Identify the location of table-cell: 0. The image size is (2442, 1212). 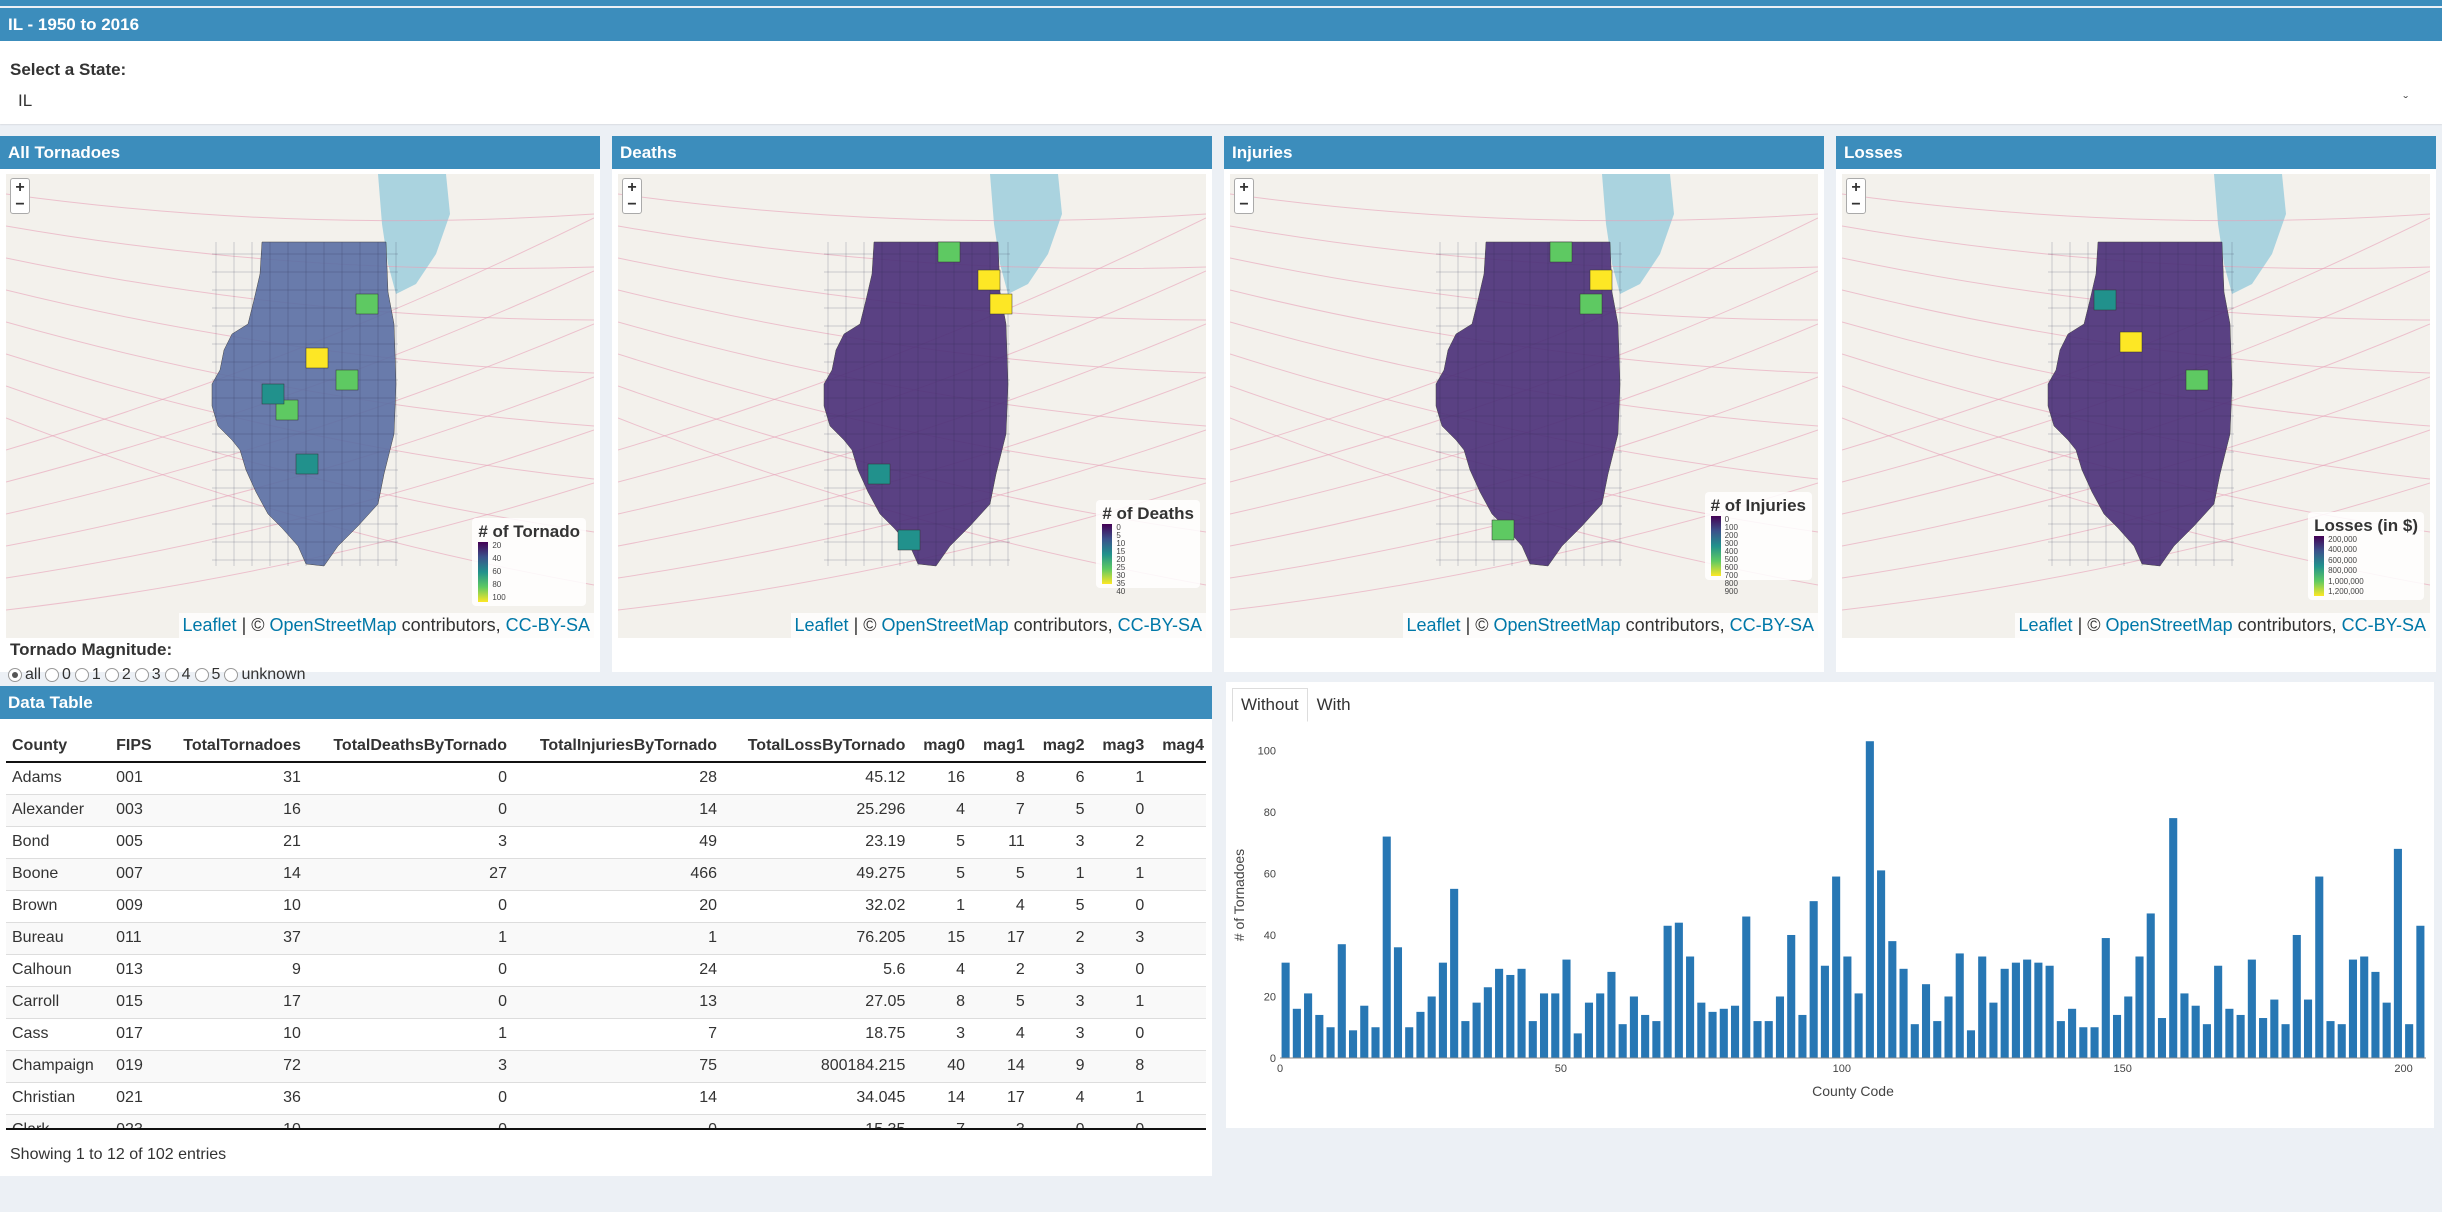
(1060, 1120).